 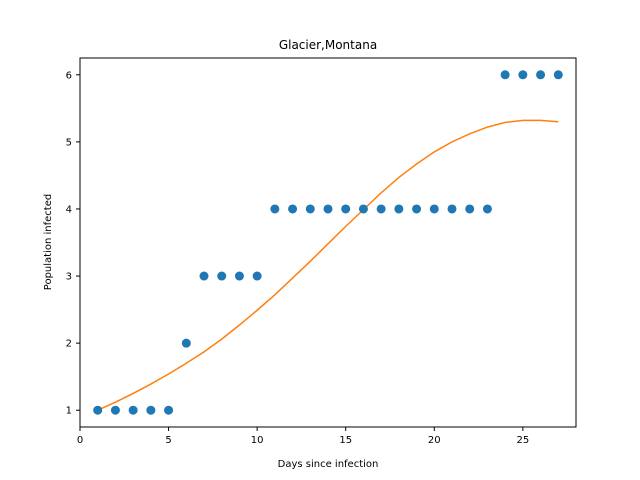 What do you see at coordinates (73, 243) in the screenshot?
I see `y-ticks: 1 2 3 4 5 6` at bounding box center [73, 243].